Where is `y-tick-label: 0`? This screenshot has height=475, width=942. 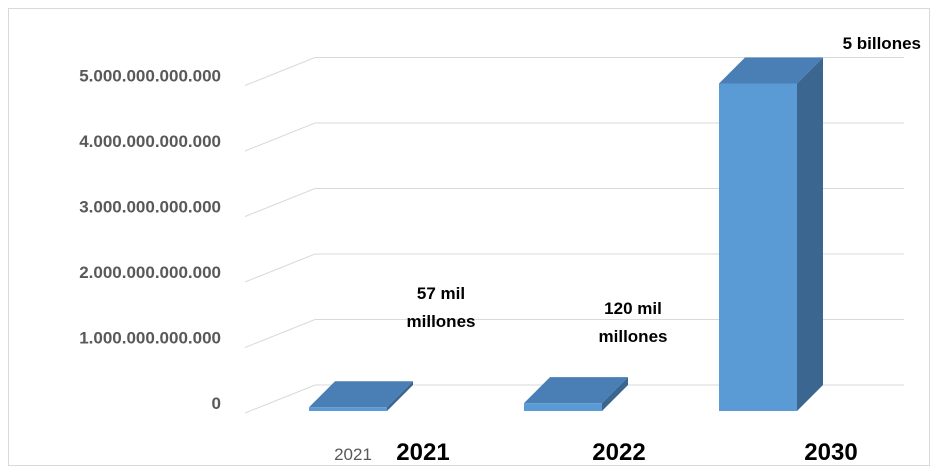 y-tick-label: 0 is located at coordinates (216, 403).